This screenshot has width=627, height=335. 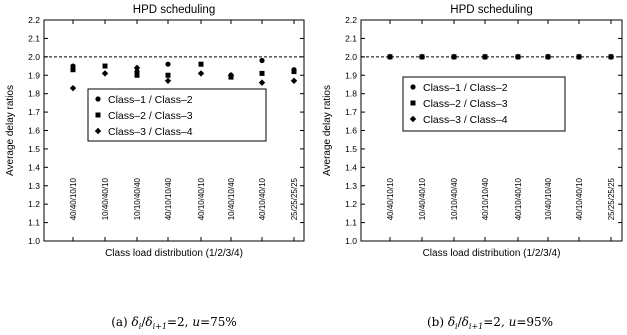 What do you see at coordinates (490, 323) in the screenshot?
I see `figure-caption: (b) δi/δi+1=2, u=95%` at bounding box center [490, 323].